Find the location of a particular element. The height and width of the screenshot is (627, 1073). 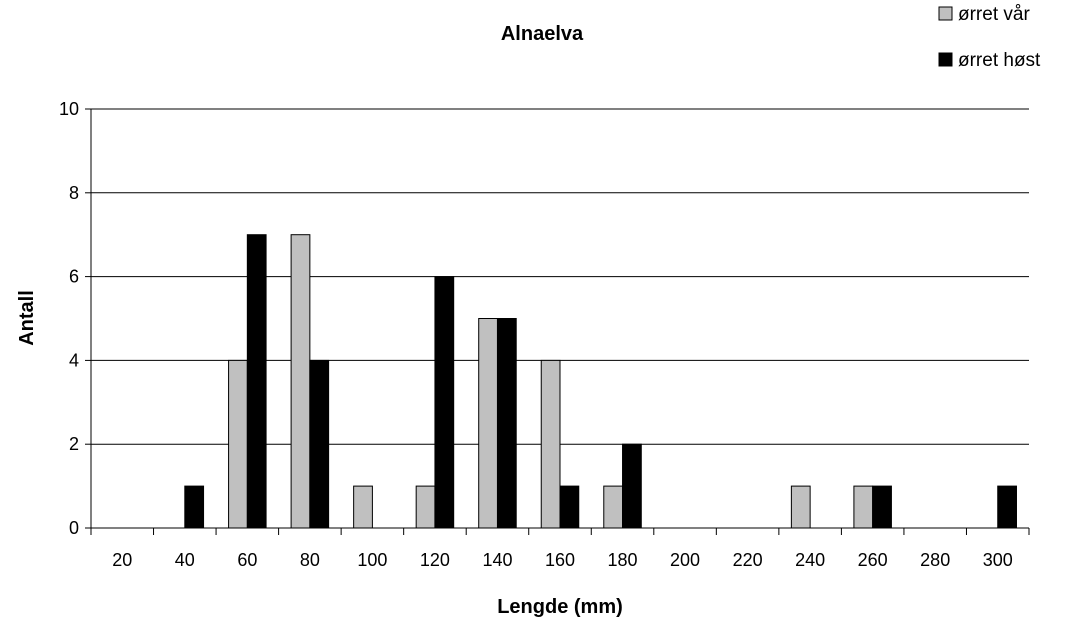

x-axis-label: Lengde (mm) is located at coordinates (560, 607).